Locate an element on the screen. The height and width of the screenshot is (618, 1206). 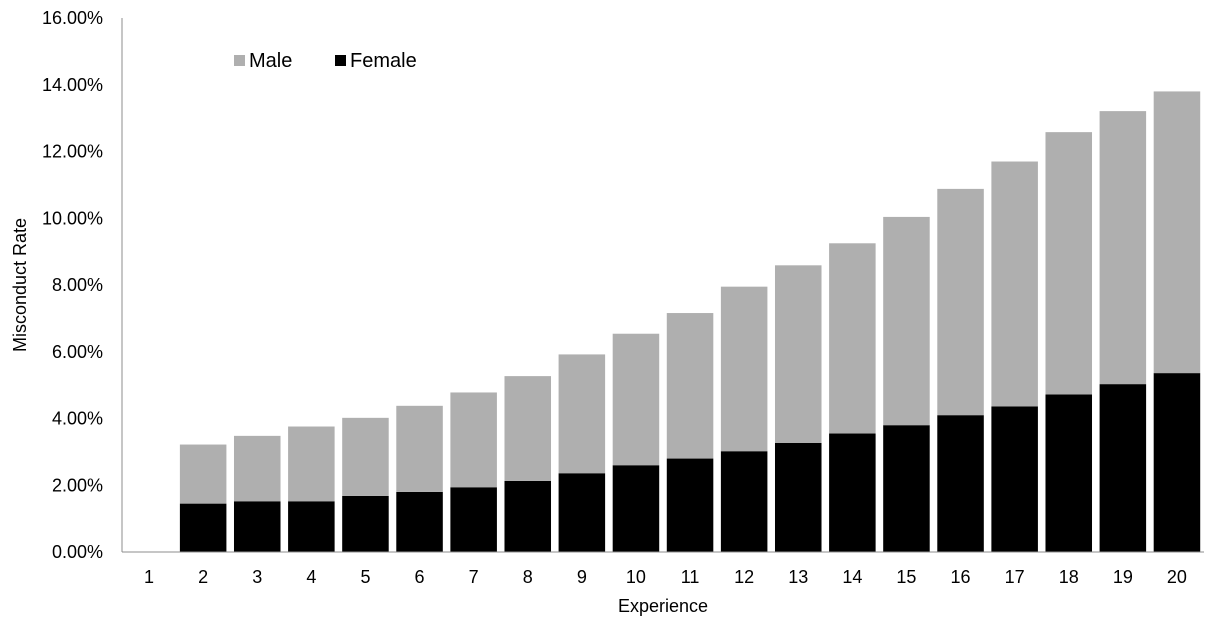
y-axis-title: Misconduct Rate is located at coordinates (20, 285).